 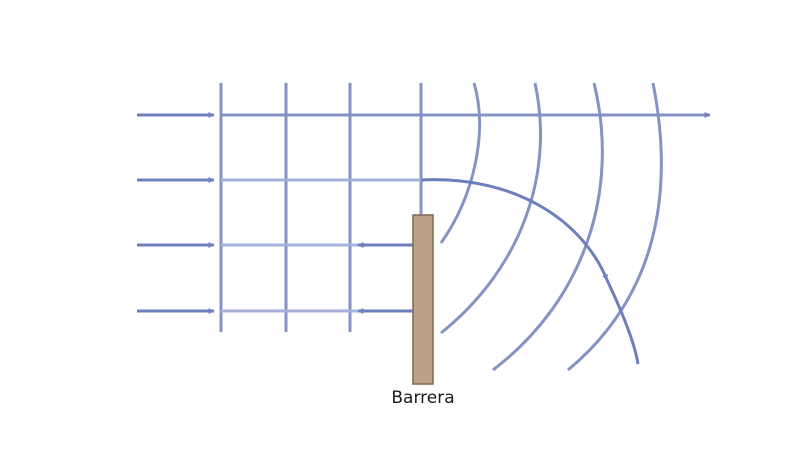 What do you see at coordinates (321, 207) in the screenshot?
I see `plane-wavefronts` at bounding box center [321, 207].